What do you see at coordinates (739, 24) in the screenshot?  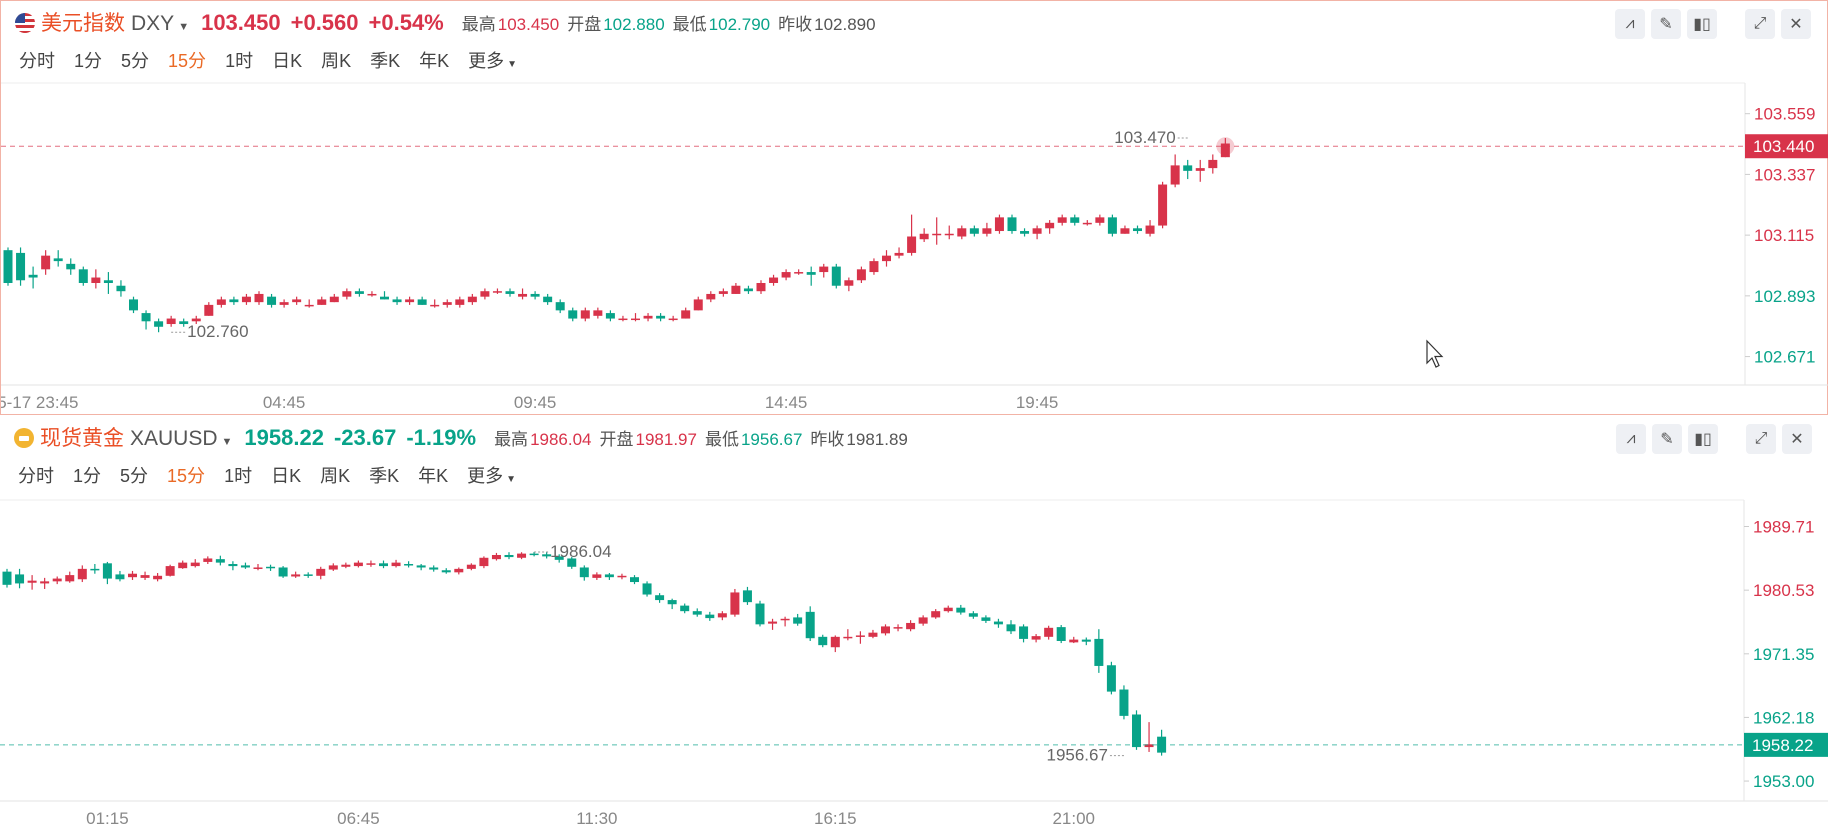 I see `stat-value-low: 102.790` at bounding box center [739, 24].